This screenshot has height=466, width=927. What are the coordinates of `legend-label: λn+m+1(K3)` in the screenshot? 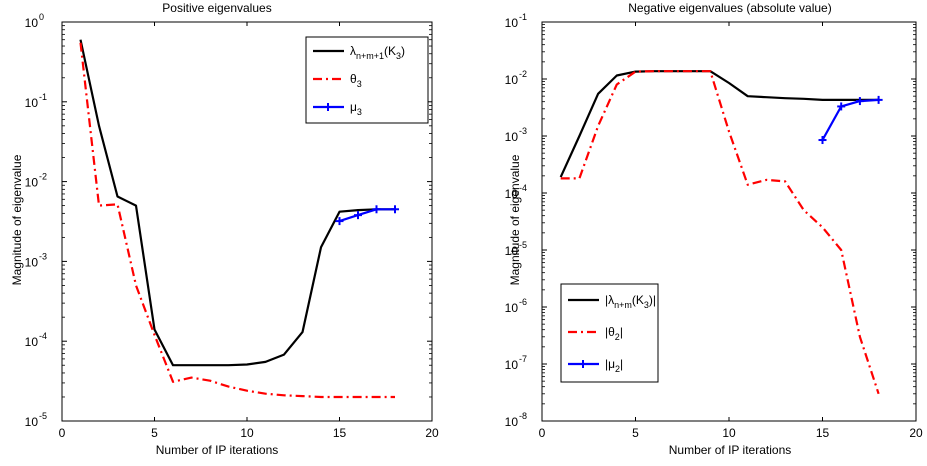 It's located at (377, 52).